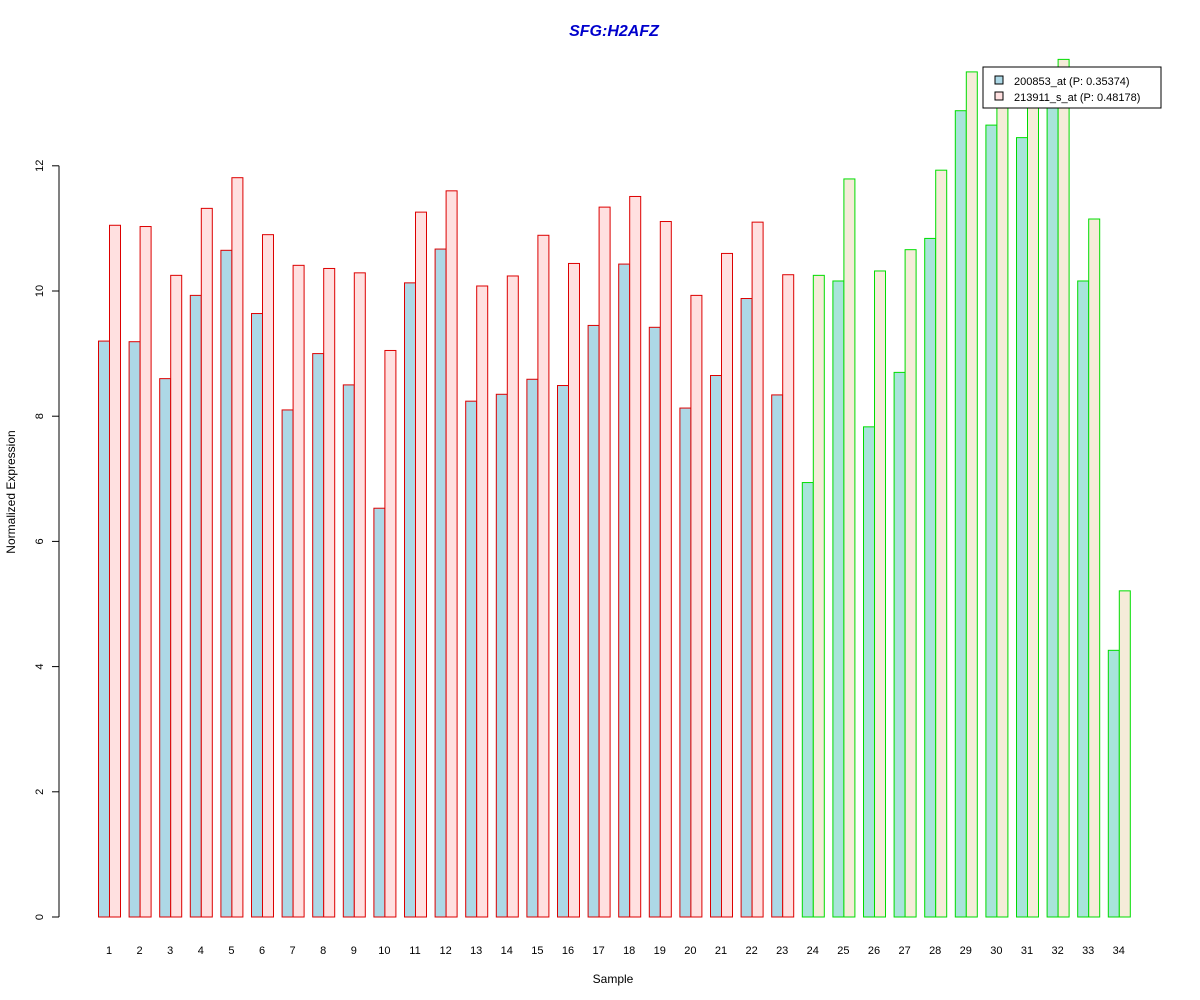  What do you see at coordinates (40, 667) in the screenshot?
I see `y-tick-label: 4` at bounding box center [40, 667].